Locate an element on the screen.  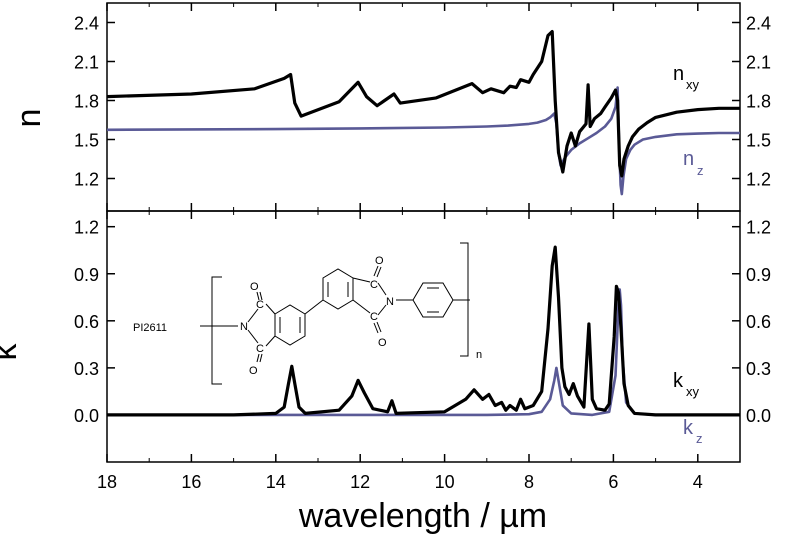
y-tick-label-left: 0.9 is located at coordinates (86, 275).